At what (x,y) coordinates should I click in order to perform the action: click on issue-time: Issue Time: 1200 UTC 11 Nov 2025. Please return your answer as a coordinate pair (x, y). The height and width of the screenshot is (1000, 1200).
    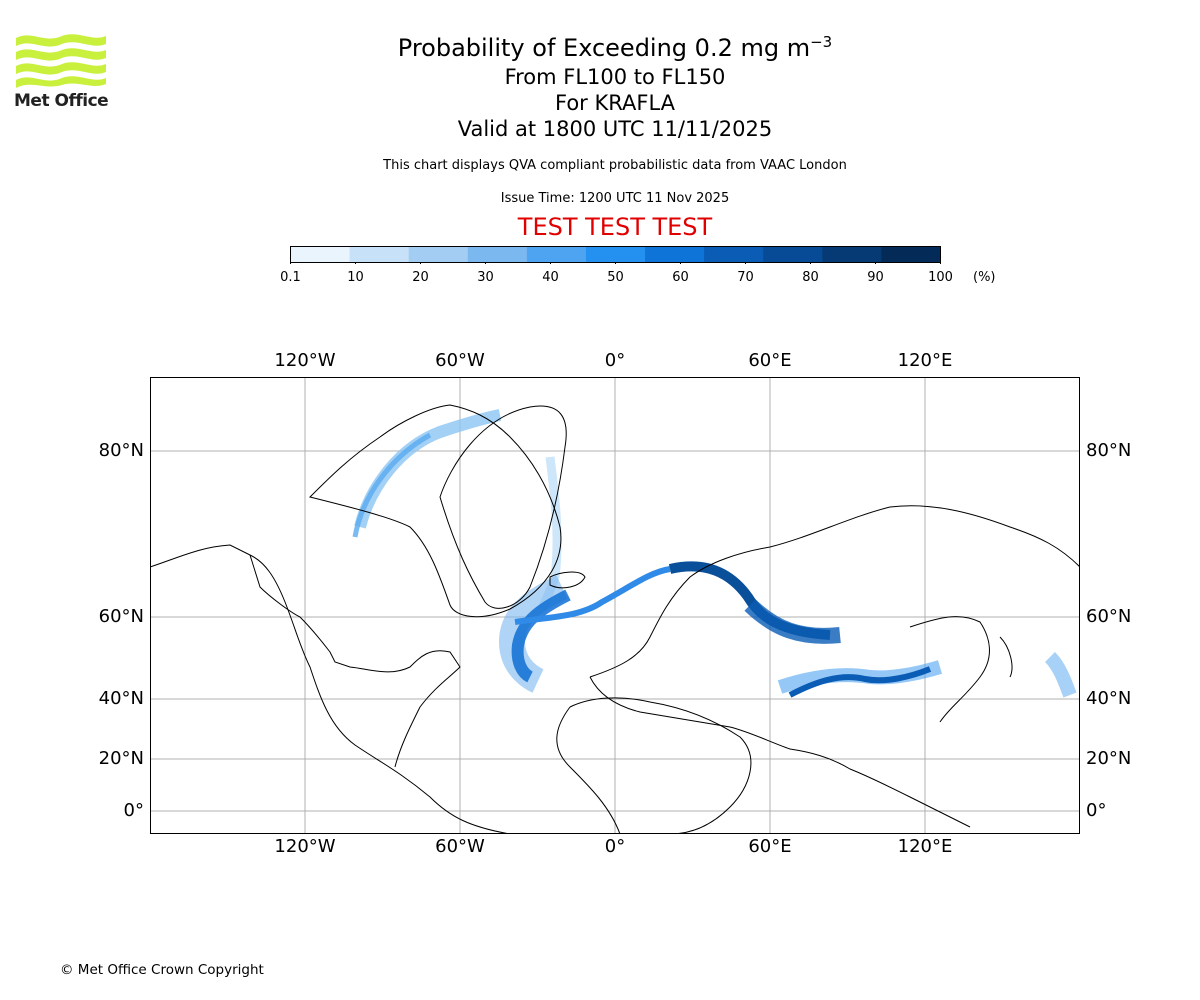
    Looking at the image, I should click on (615, 198).